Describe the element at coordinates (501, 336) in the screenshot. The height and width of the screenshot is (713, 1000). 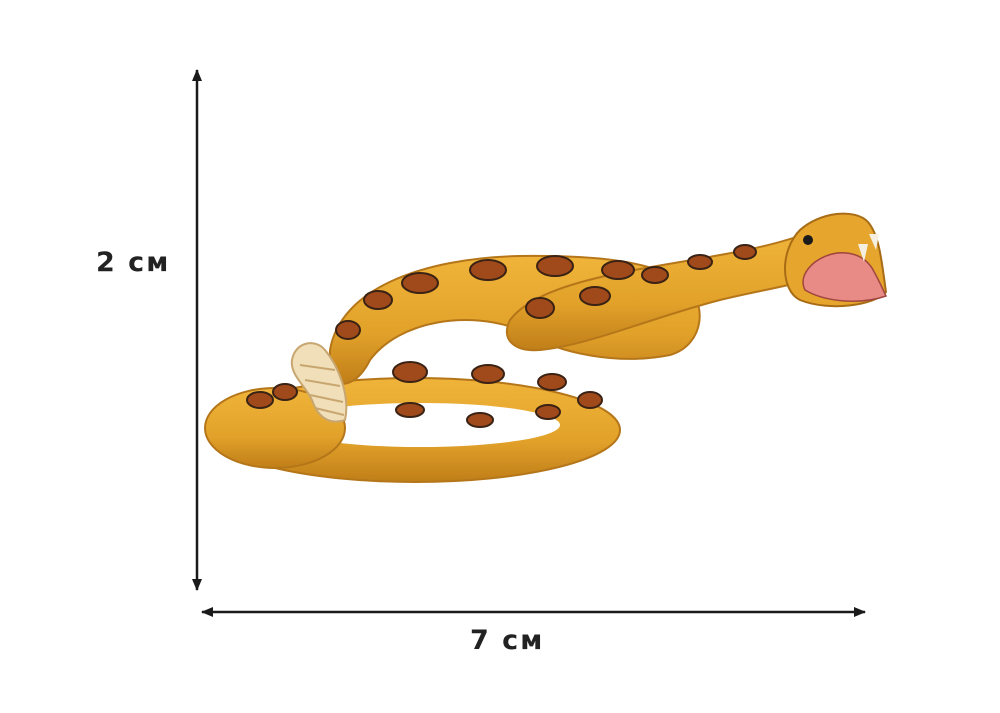
I see `snake-pattern-spots` at that location.